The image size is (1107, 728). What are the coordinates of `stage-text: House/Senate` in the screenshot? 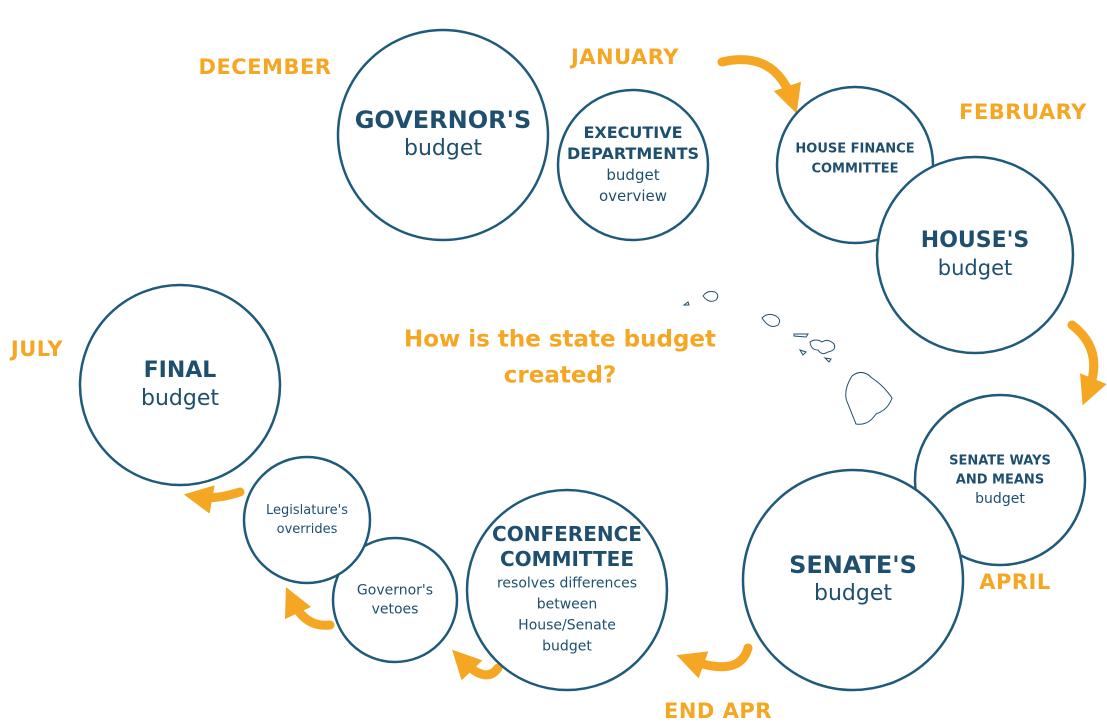 It's located at (567, 626).